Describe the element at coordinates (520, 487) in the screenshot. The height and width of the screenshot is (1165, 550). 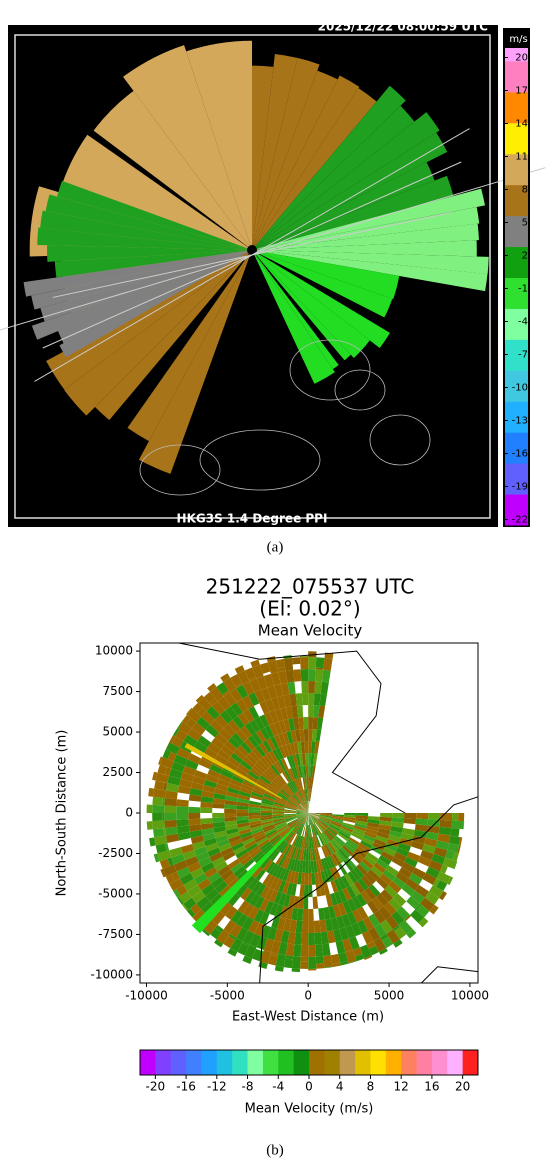
I see `colorbar-tick-label: -19` at that location.